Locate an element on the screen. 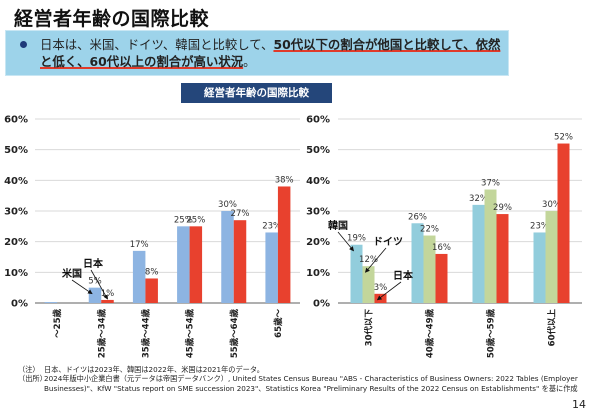 This screenshot has height=415, width=600. data-label: 8% is located at coordinates (152, 272).